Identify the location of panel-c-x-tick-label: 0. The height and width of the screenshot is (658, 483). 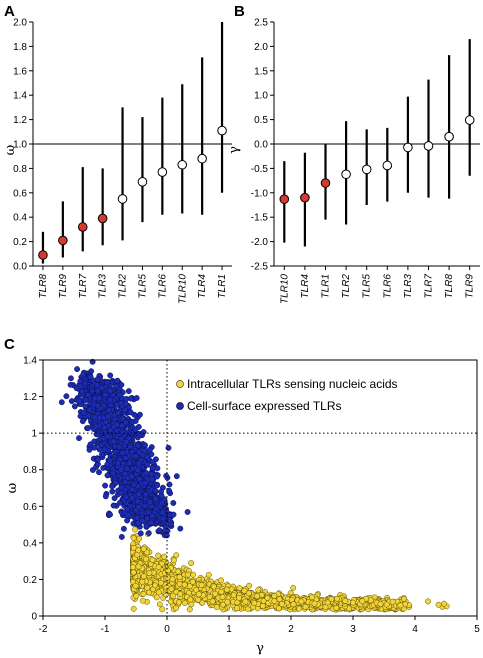
(167, 629).